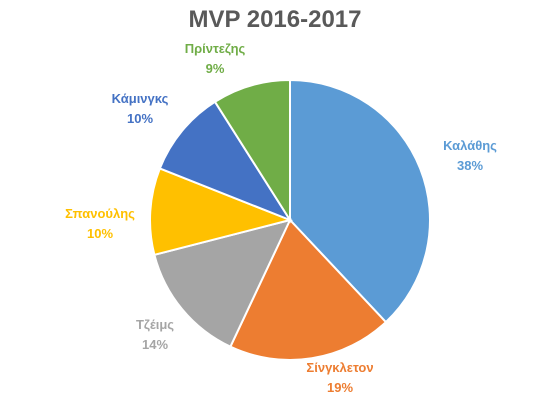 The height and width of the screenshot is (400, 550). Describe the element at coordinates (215, 68) in the screenshot. I see `data-label-percent-6: 9%` at that location.